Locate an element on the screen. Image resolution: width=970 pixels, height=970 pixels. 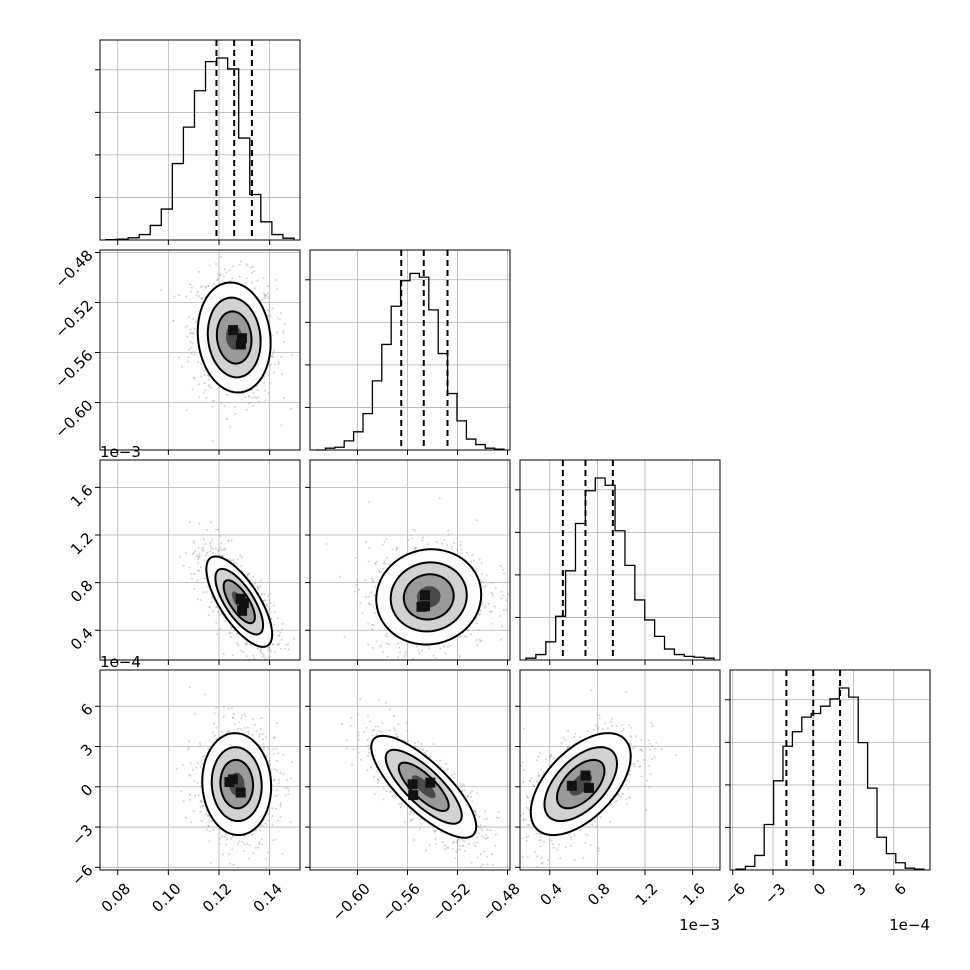
panel-content is located at coordinates (200, 770).